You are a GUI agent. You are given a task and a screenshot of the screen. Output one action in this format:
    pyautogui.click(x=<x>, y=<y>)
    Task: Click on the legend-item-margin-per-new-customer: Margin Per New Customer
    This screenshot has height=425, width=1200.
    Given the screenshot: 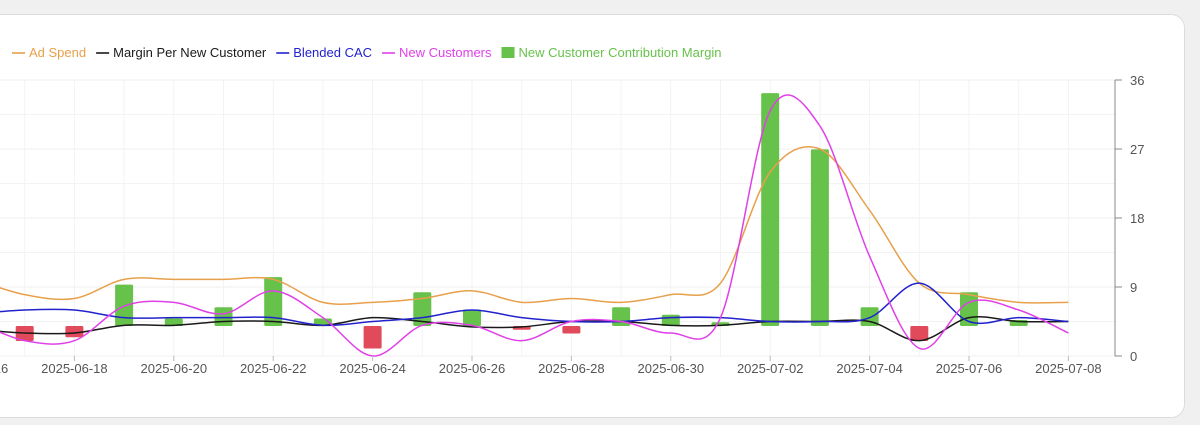 What is the action you would take?
    pyautogui.click(x=181, y=52)
    